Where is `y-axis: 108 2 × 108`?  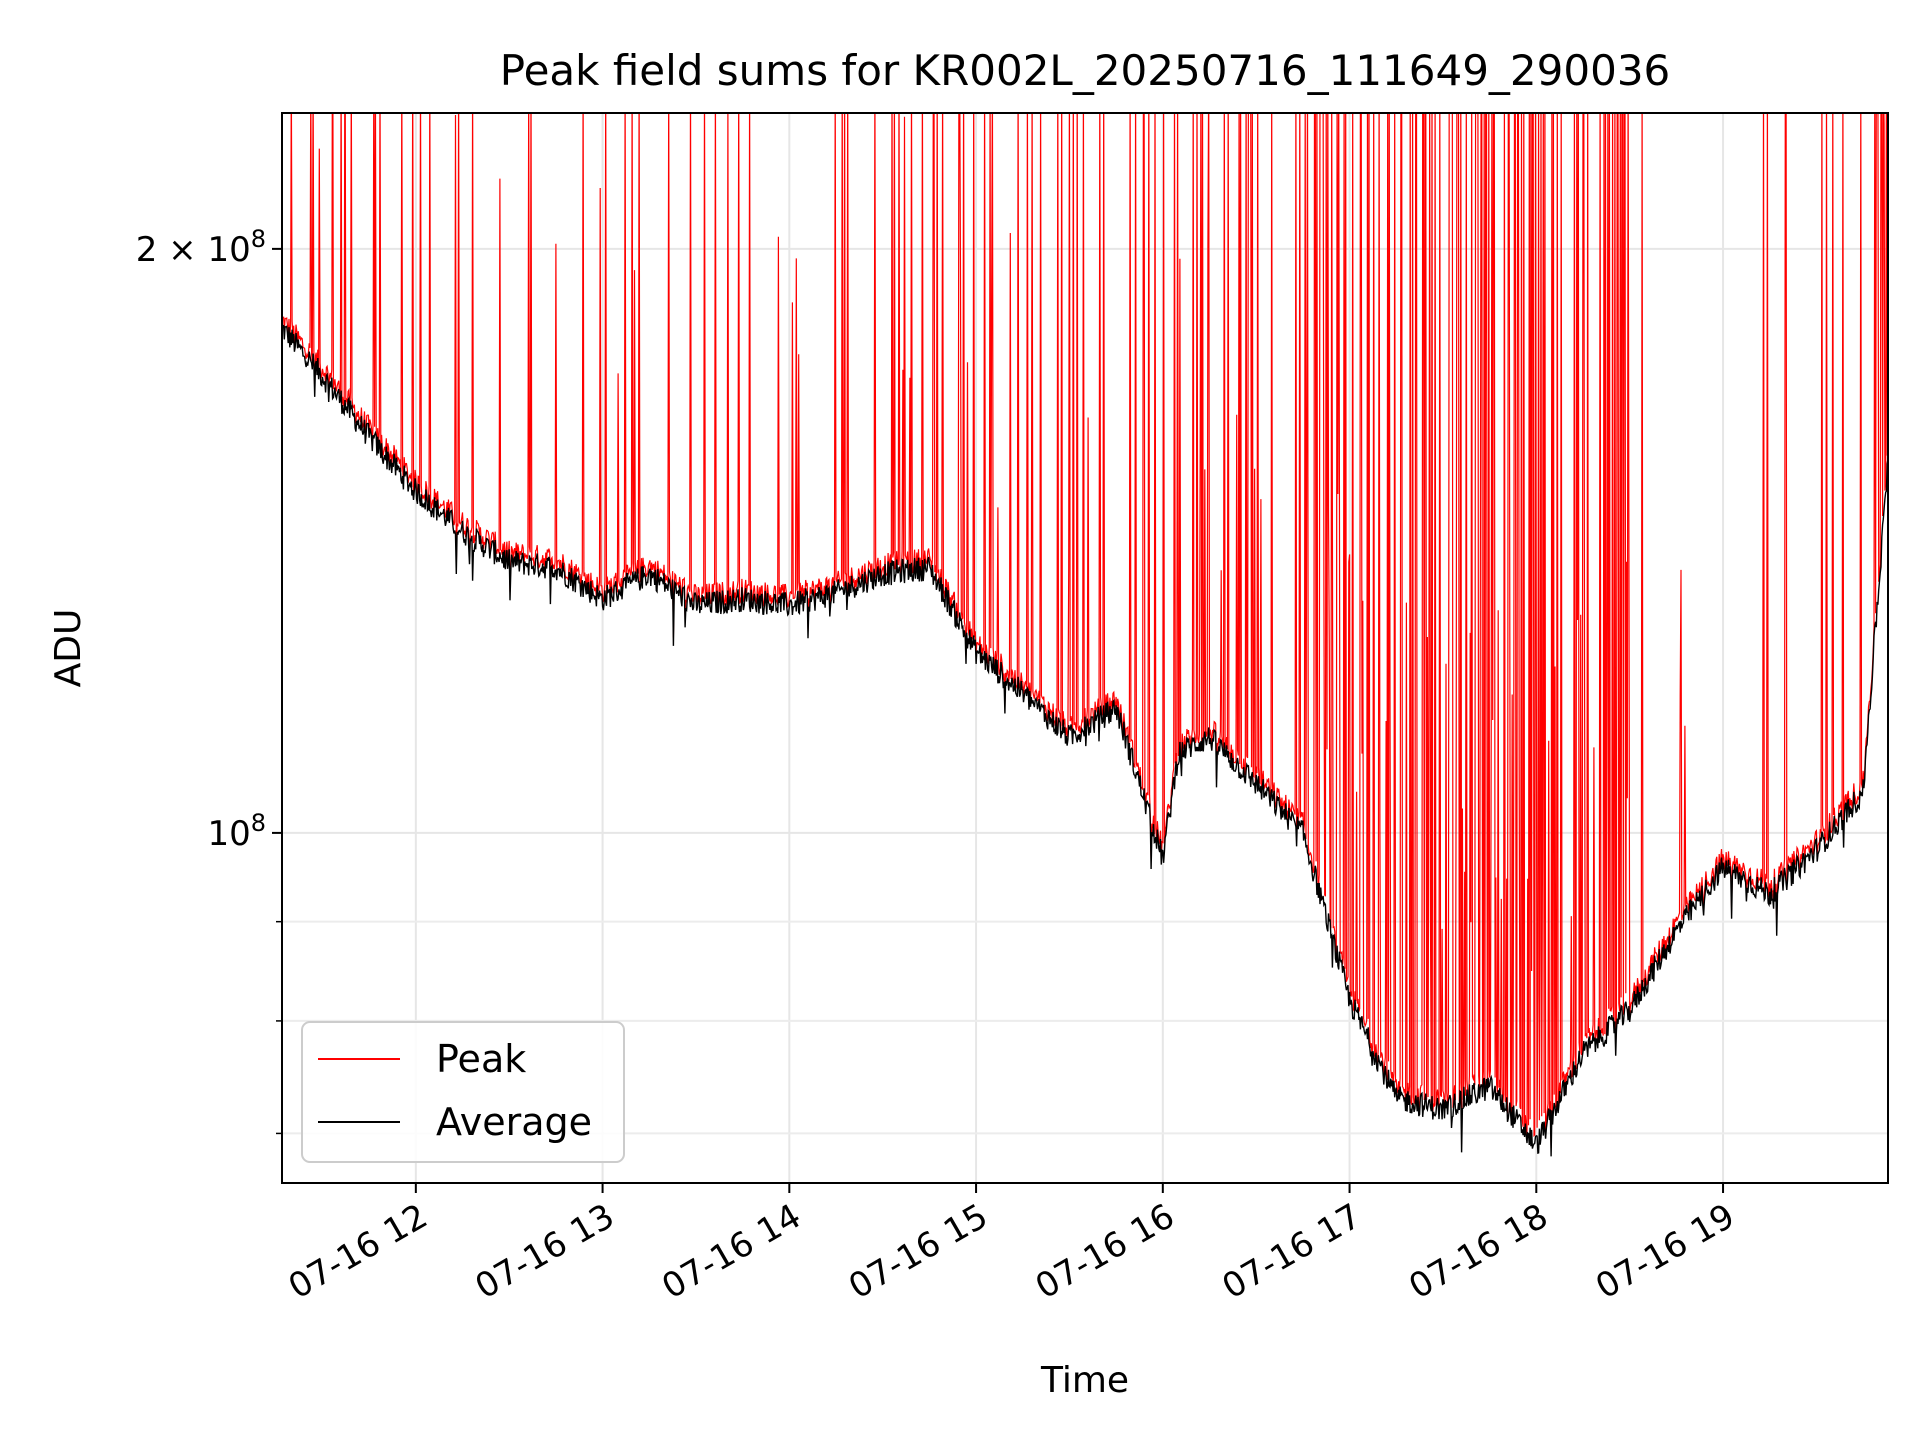 y-axis: 108 2 × 108 is located at coordinates (209, 680).